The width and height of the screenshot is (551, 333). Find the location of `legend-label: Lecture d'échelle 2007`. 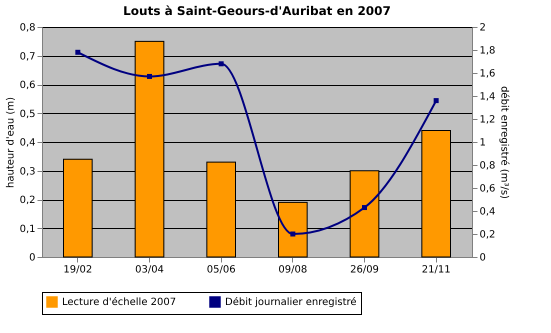

legend-label: Lecture d'échelle 2007 is located at coordinates (119, 302).